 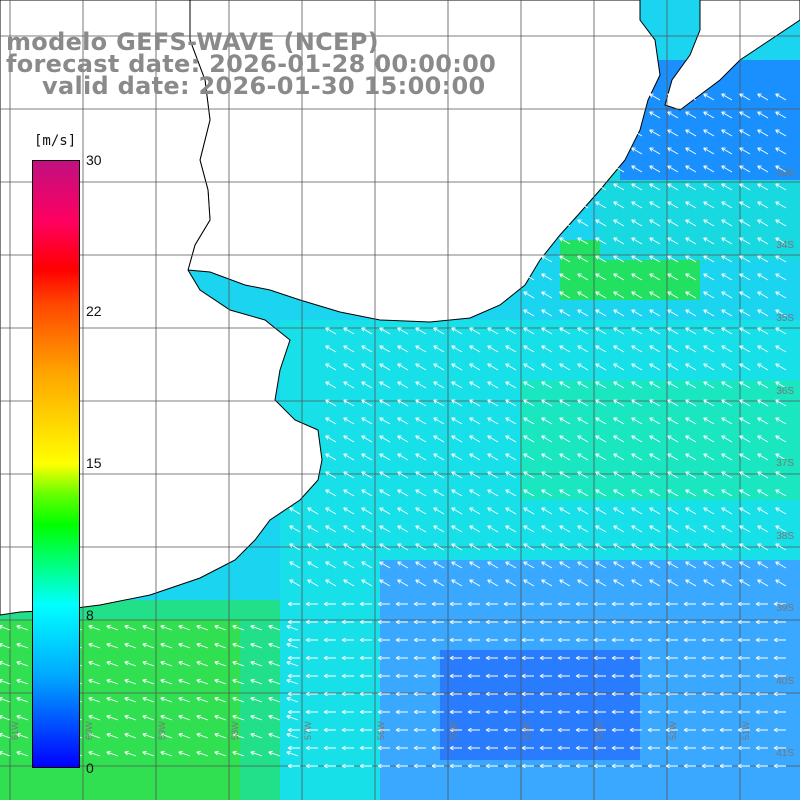 I want to click on lon-label: 52W, so click(x=673, y=730).